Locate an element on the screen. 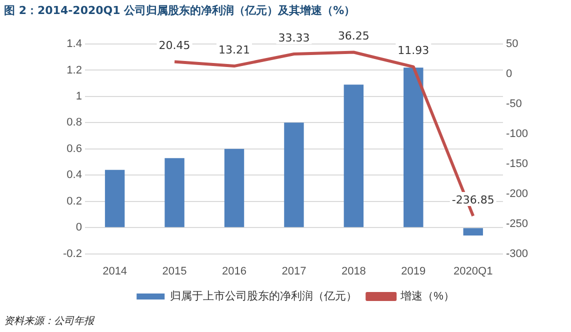 The height and width of the screenshot is (332, 571). x-tick-label: 2014 is located at coordinates (115, 271).